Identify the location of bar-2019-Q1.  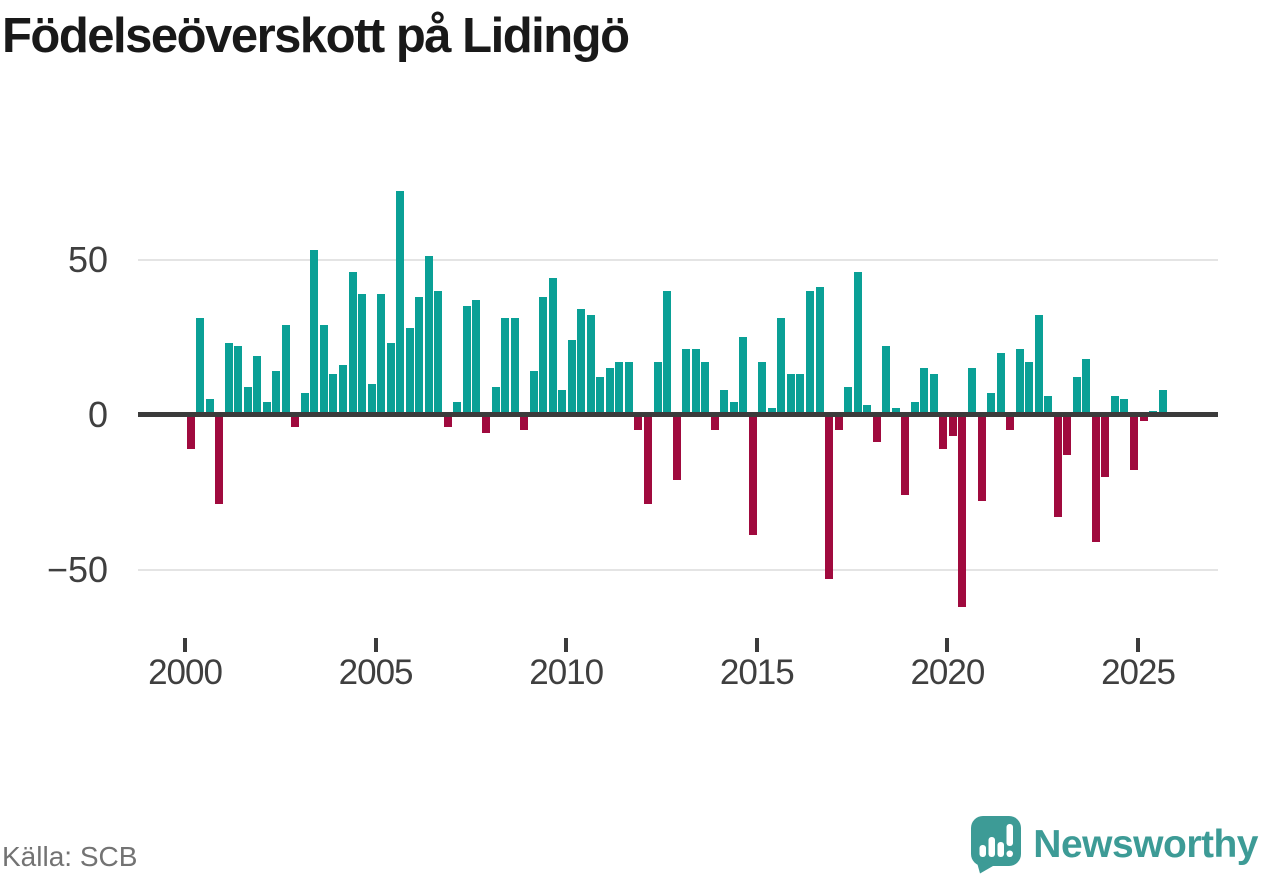
(914, 408).